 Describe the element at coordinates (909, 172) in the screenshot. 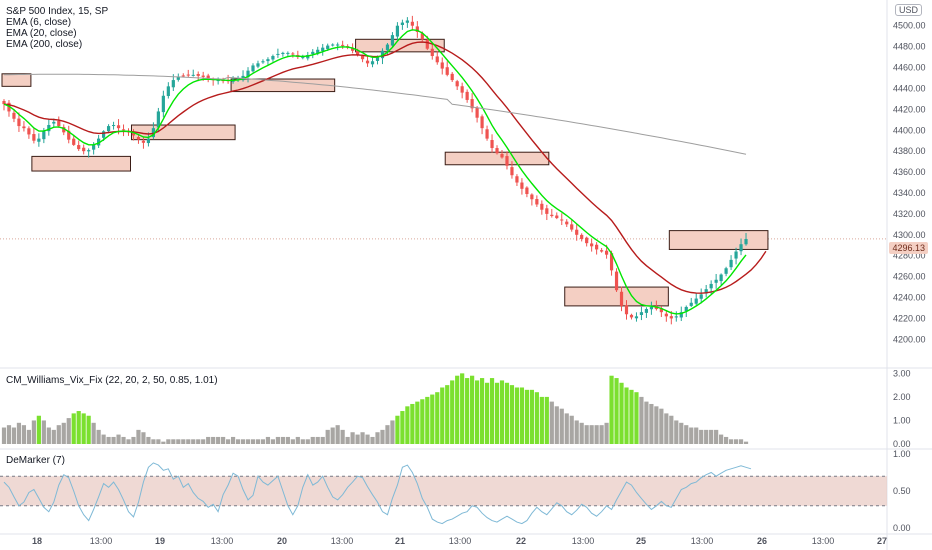

I see `price-tick-label: 4360.00` at that location.